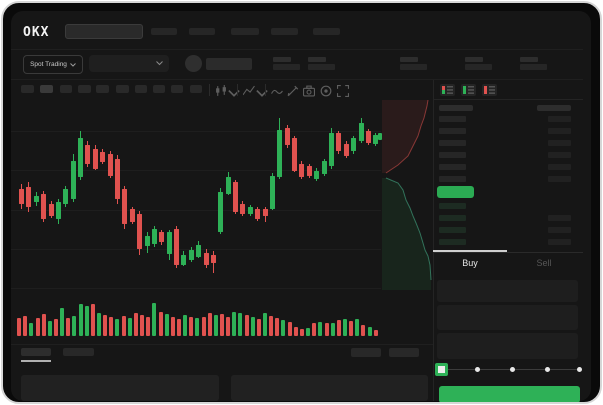 Image resolution: width=603 pixels, height=405 pixels. I want to click on bottom-active-tab-underline, so click(36, 361).